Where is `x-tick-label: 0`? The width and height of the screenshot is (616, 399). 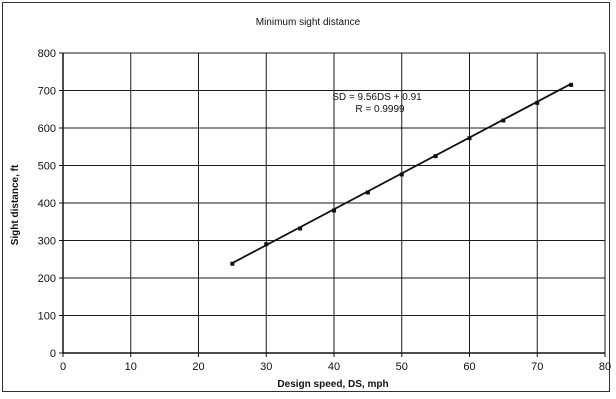
x-tick-label: 0 is located at coordinates (63, 367).